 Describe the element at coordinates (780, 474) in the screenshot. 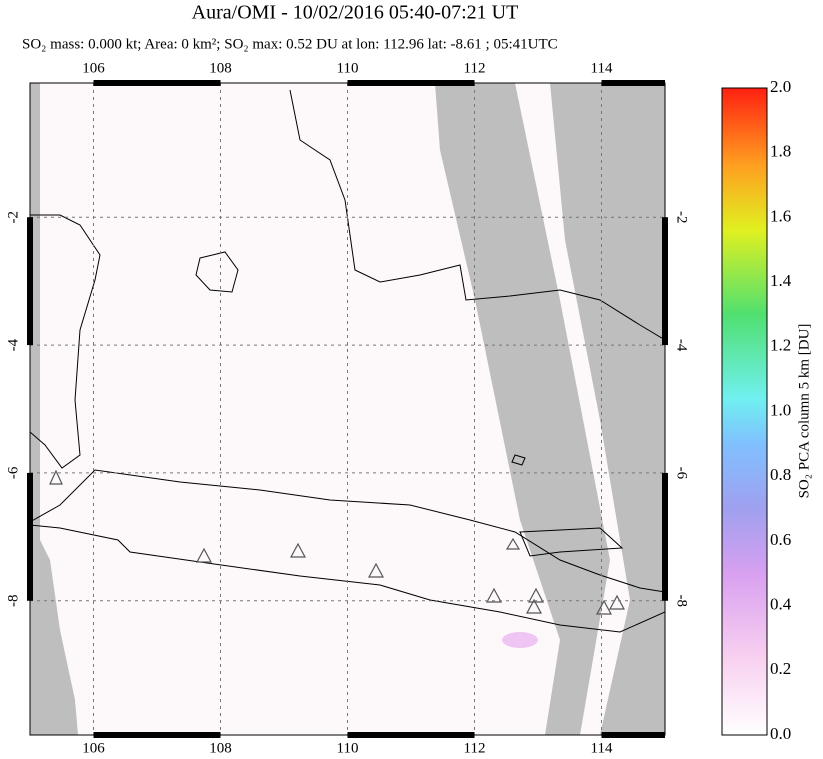

I see `colorbar-tick-label: 0.8` at that location.